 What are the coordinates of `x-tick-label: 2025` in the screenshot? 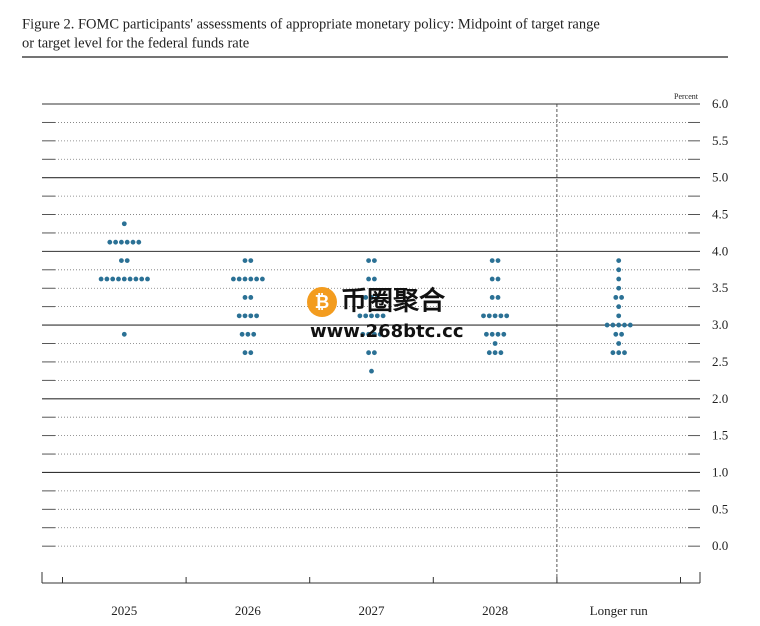 It's located at (124, 610).